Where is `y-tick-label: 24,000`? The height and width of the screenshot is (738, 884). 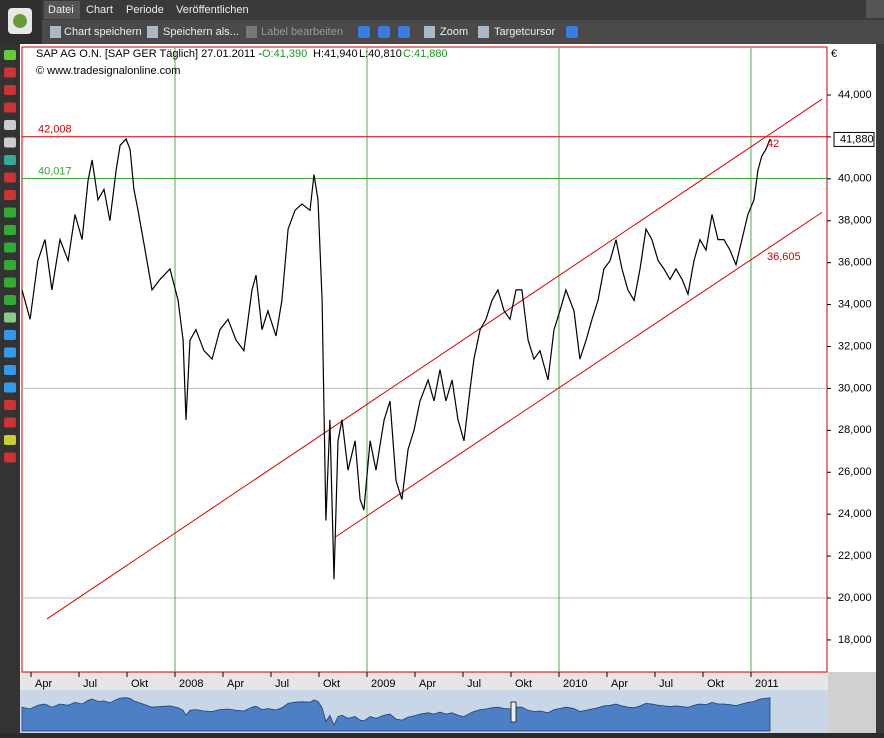 y-tick-label: 24,000 is located at coordinates (855, 514).